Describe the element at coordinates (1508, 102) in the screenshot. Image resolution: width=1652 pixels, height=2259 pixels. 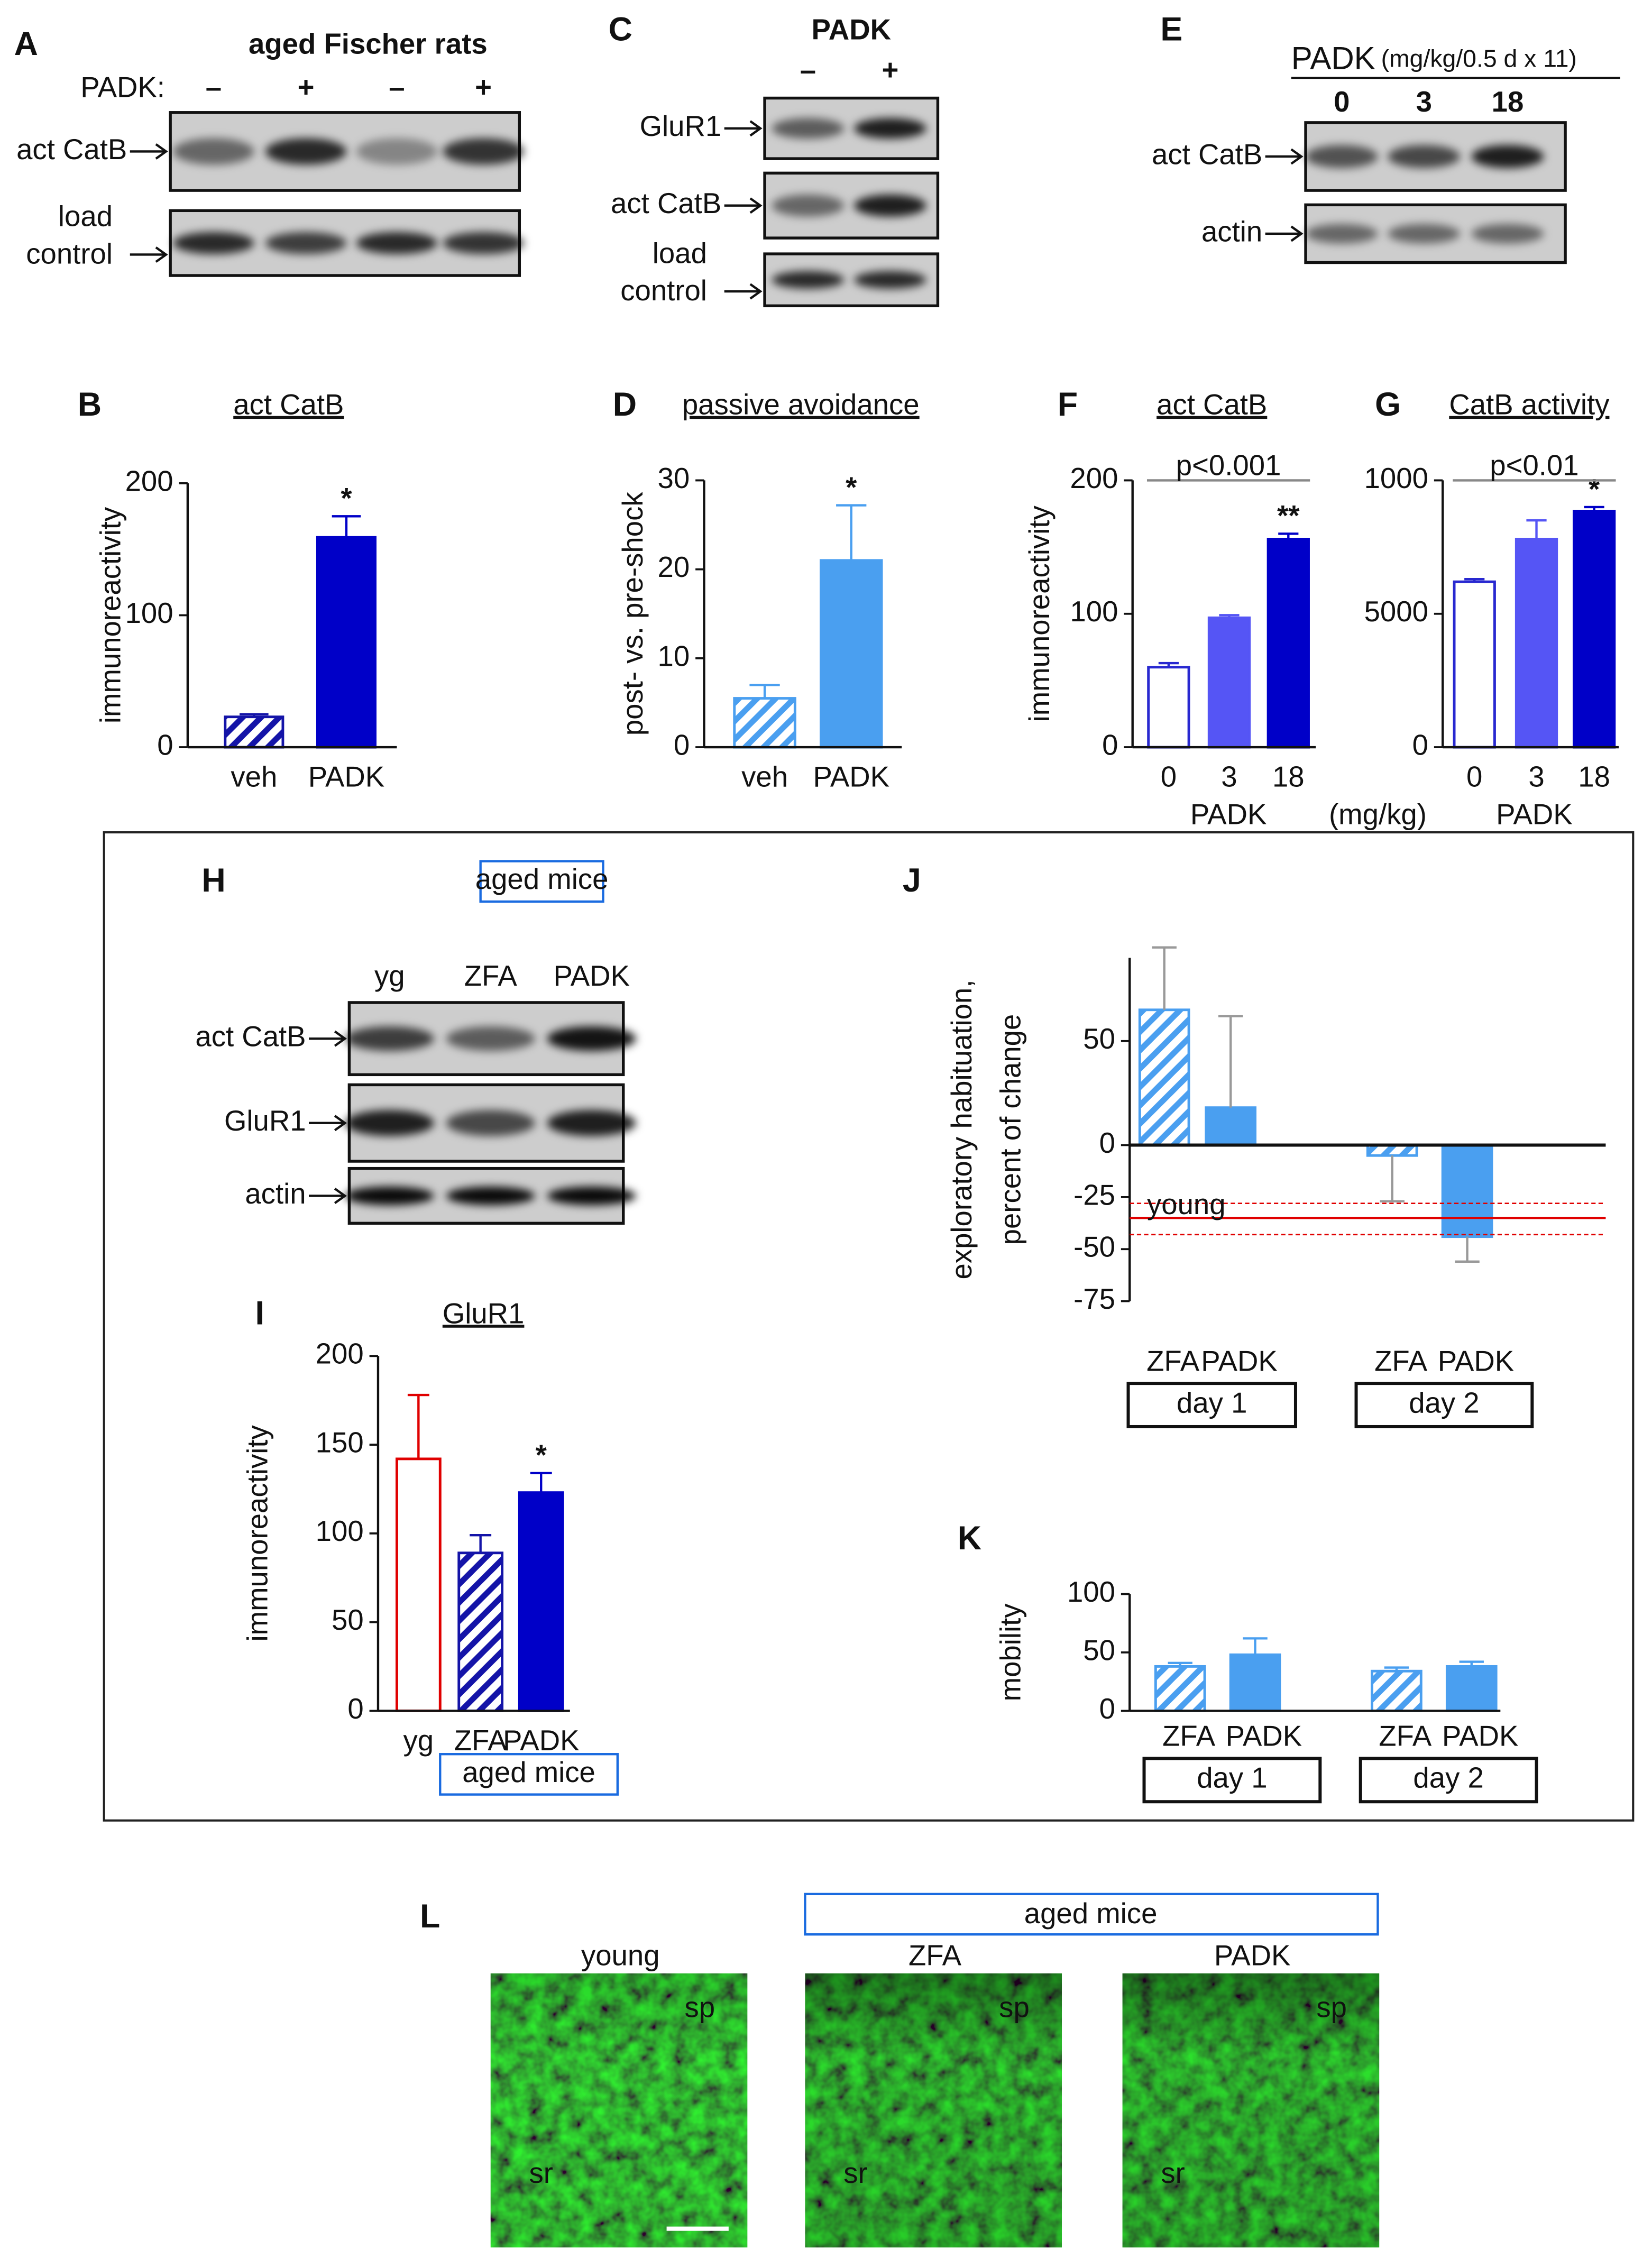
I see `lane-label: 18` at that location.